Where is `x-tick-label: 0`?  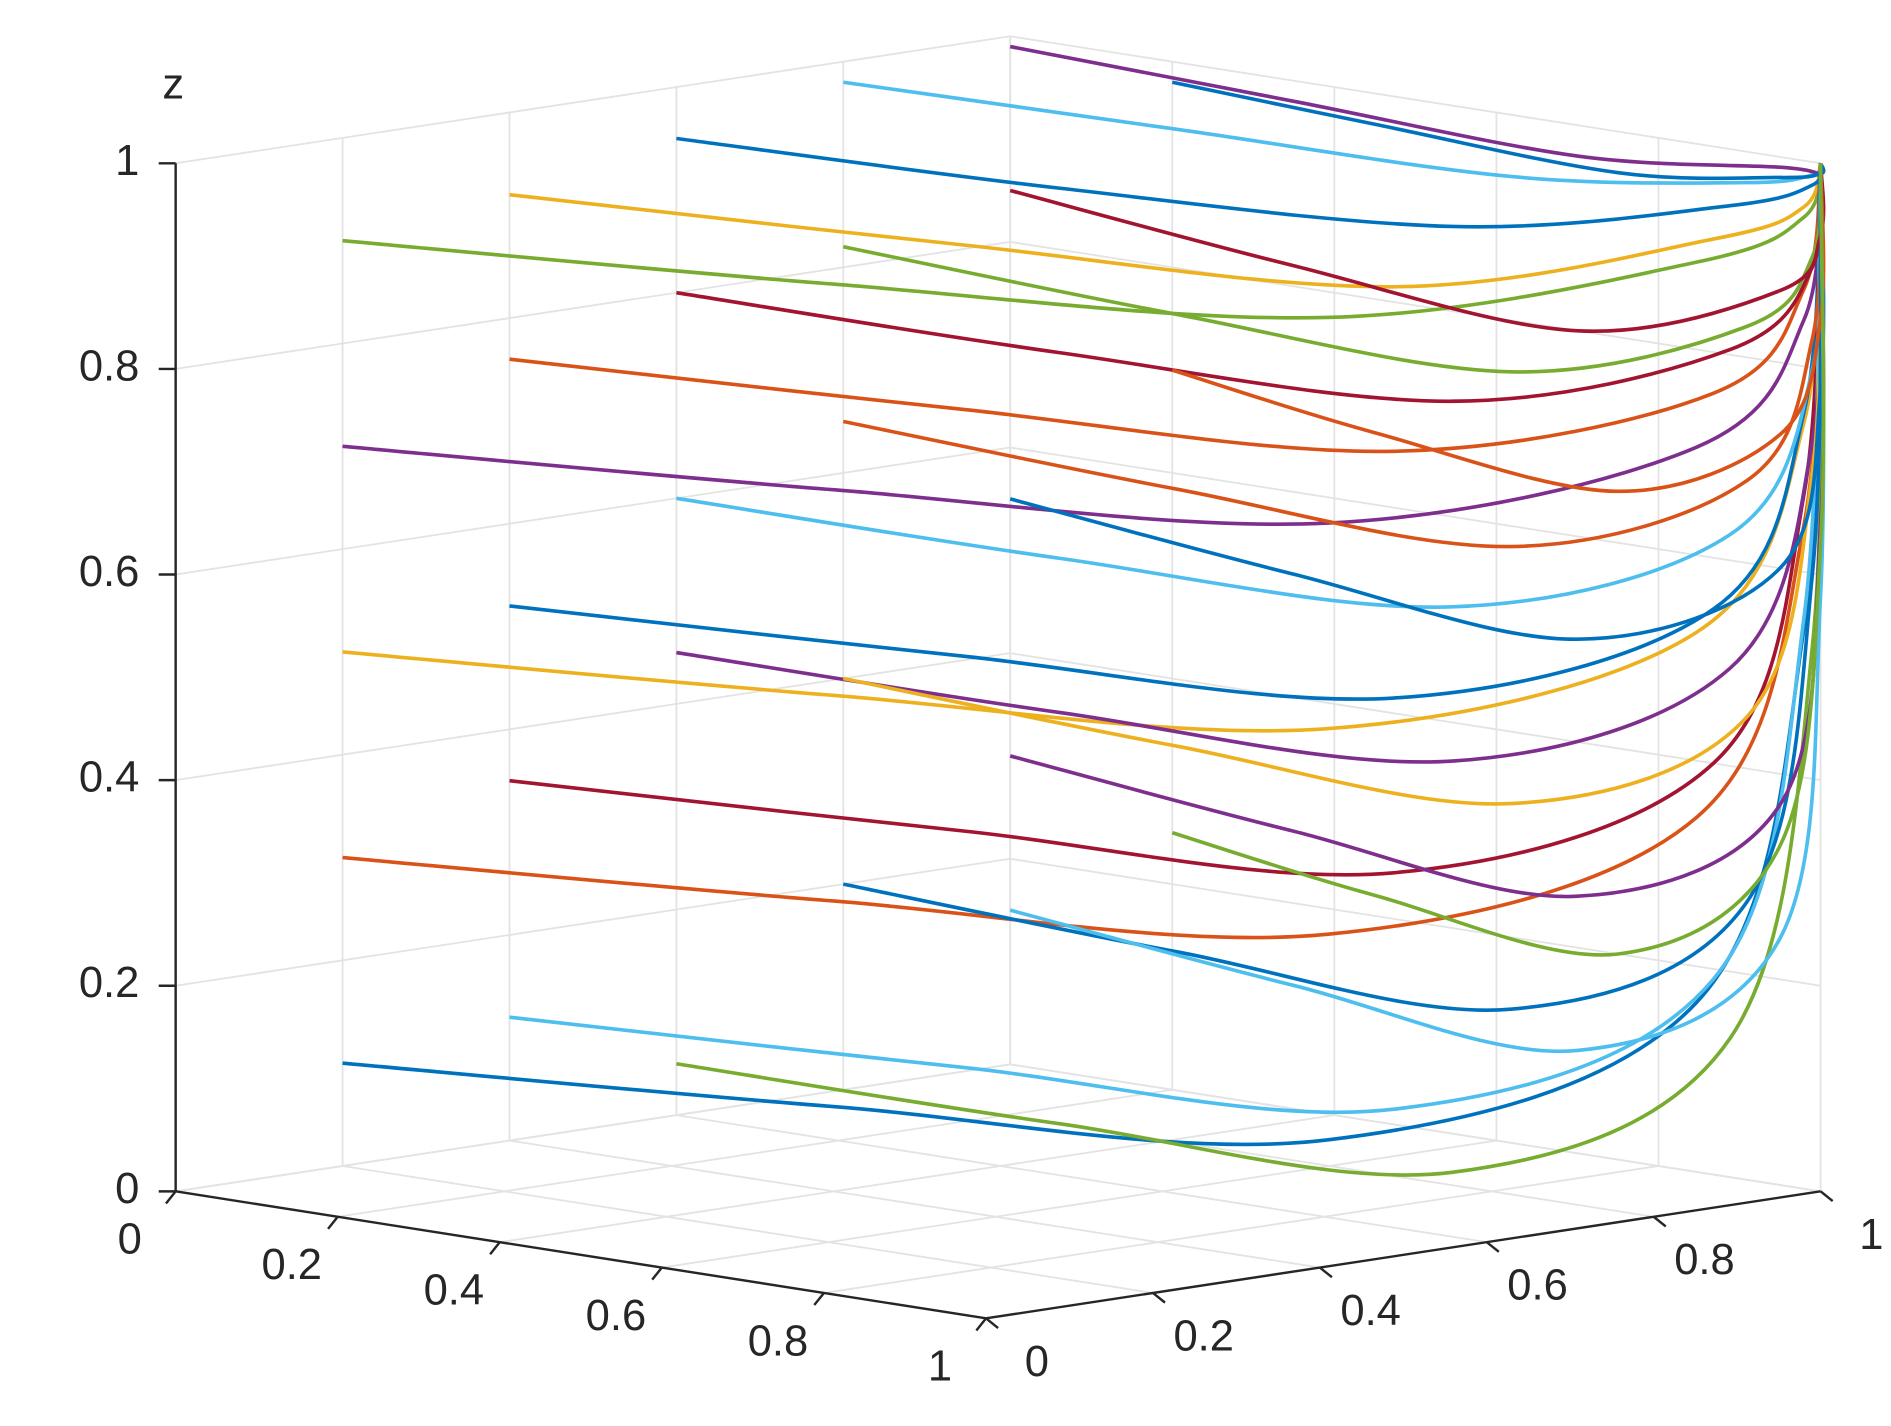
x-tick-label: 0 is located at coordinates (130, 1240).